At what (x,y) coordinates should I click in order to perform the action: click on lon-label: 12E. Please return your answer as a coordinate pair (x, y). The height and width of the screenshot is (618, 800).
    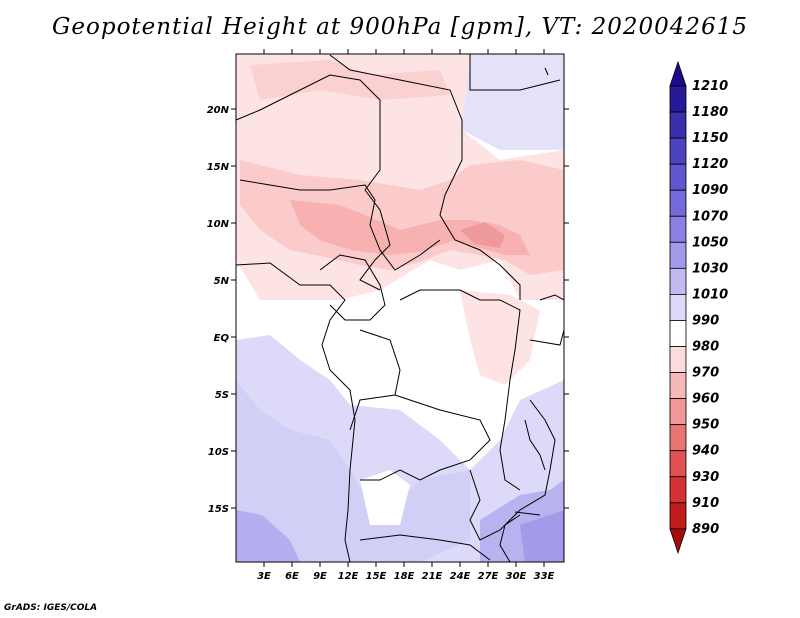
    Looking at the image, I should click on (348, 576).